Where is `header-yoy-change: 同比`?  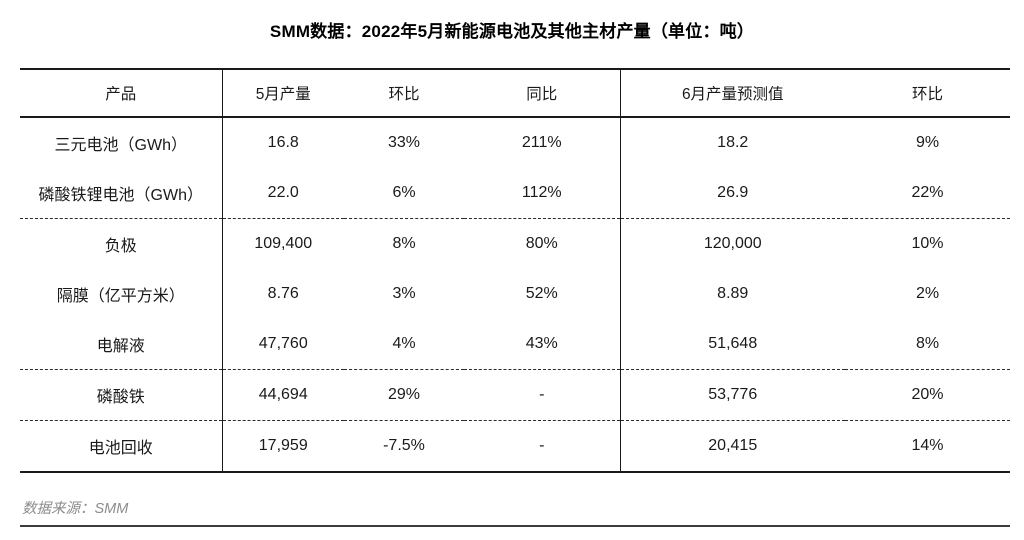 header-yoy-change: 同比 is located at coordinates (542, 93).